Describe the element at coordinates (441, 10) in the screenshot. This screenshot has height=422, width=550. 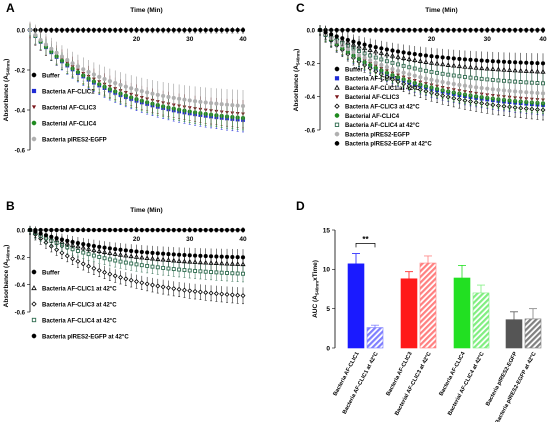
I see `x-axis-label: Time (Min)` at that location.